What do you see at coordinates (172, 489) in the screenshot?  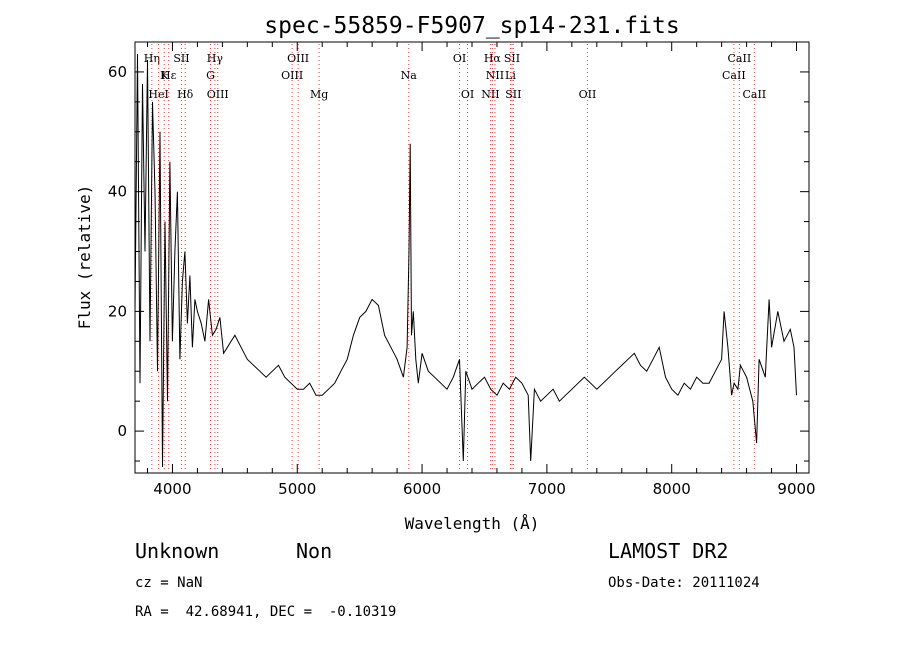 I see `x-tick-label: 4000` at bounding box center [172, 489].